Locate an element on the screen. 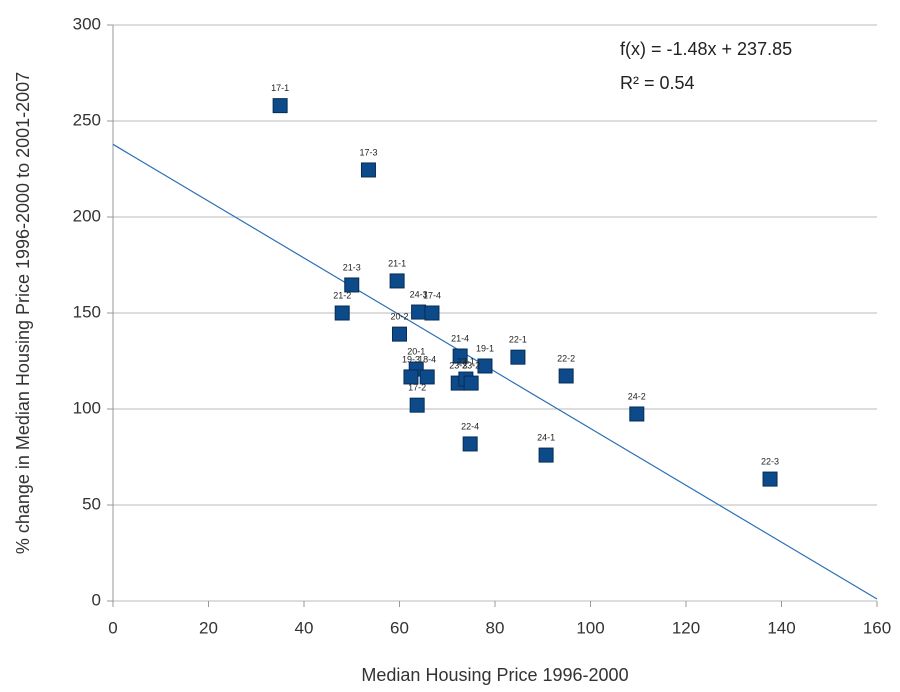 The height and width of the screenshot is (692, 900). x-tick-label: 60 is located at coordinates (399, 627).